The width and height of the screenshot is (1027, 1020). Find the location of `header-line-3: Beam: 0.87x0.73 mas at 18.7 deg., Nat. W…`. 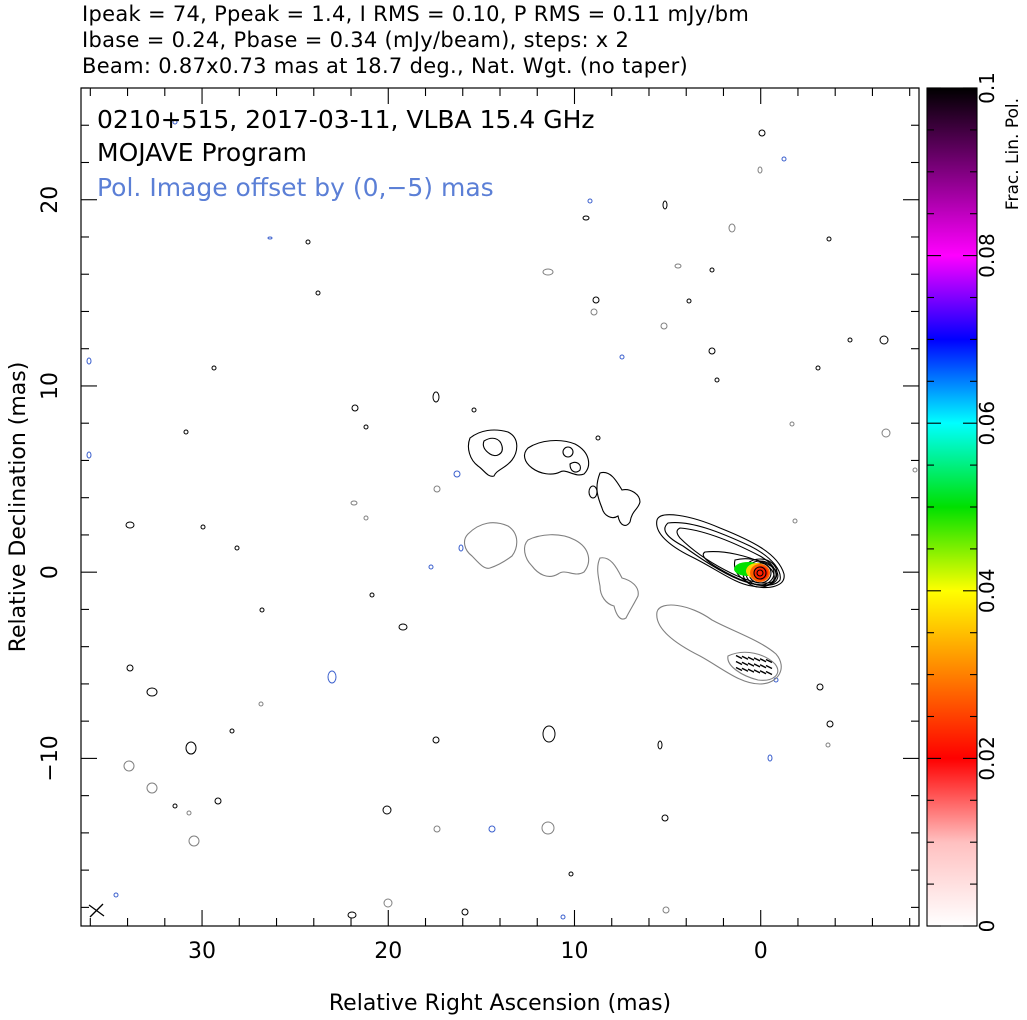

header-line-3: Beam: 0.87x0.73 mas at 18.7 deg., Nat. W… is located at coordinates (385, 66).